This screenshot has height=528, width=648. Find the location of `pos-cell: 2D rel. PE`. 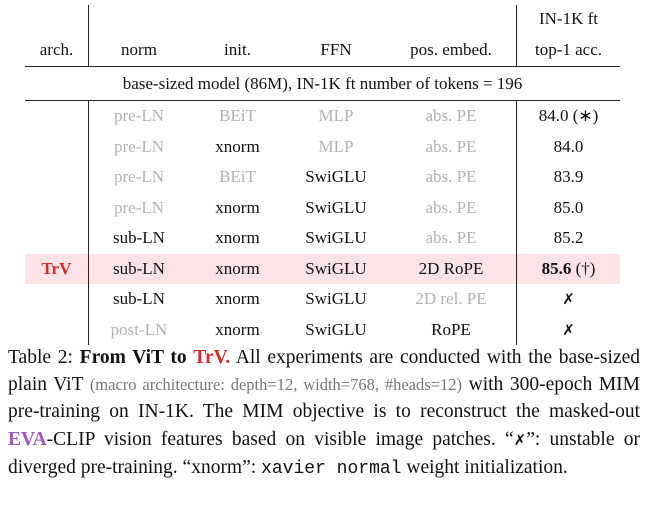

pos-cell: 2D rel. PE is located at coordinates (451, 299).